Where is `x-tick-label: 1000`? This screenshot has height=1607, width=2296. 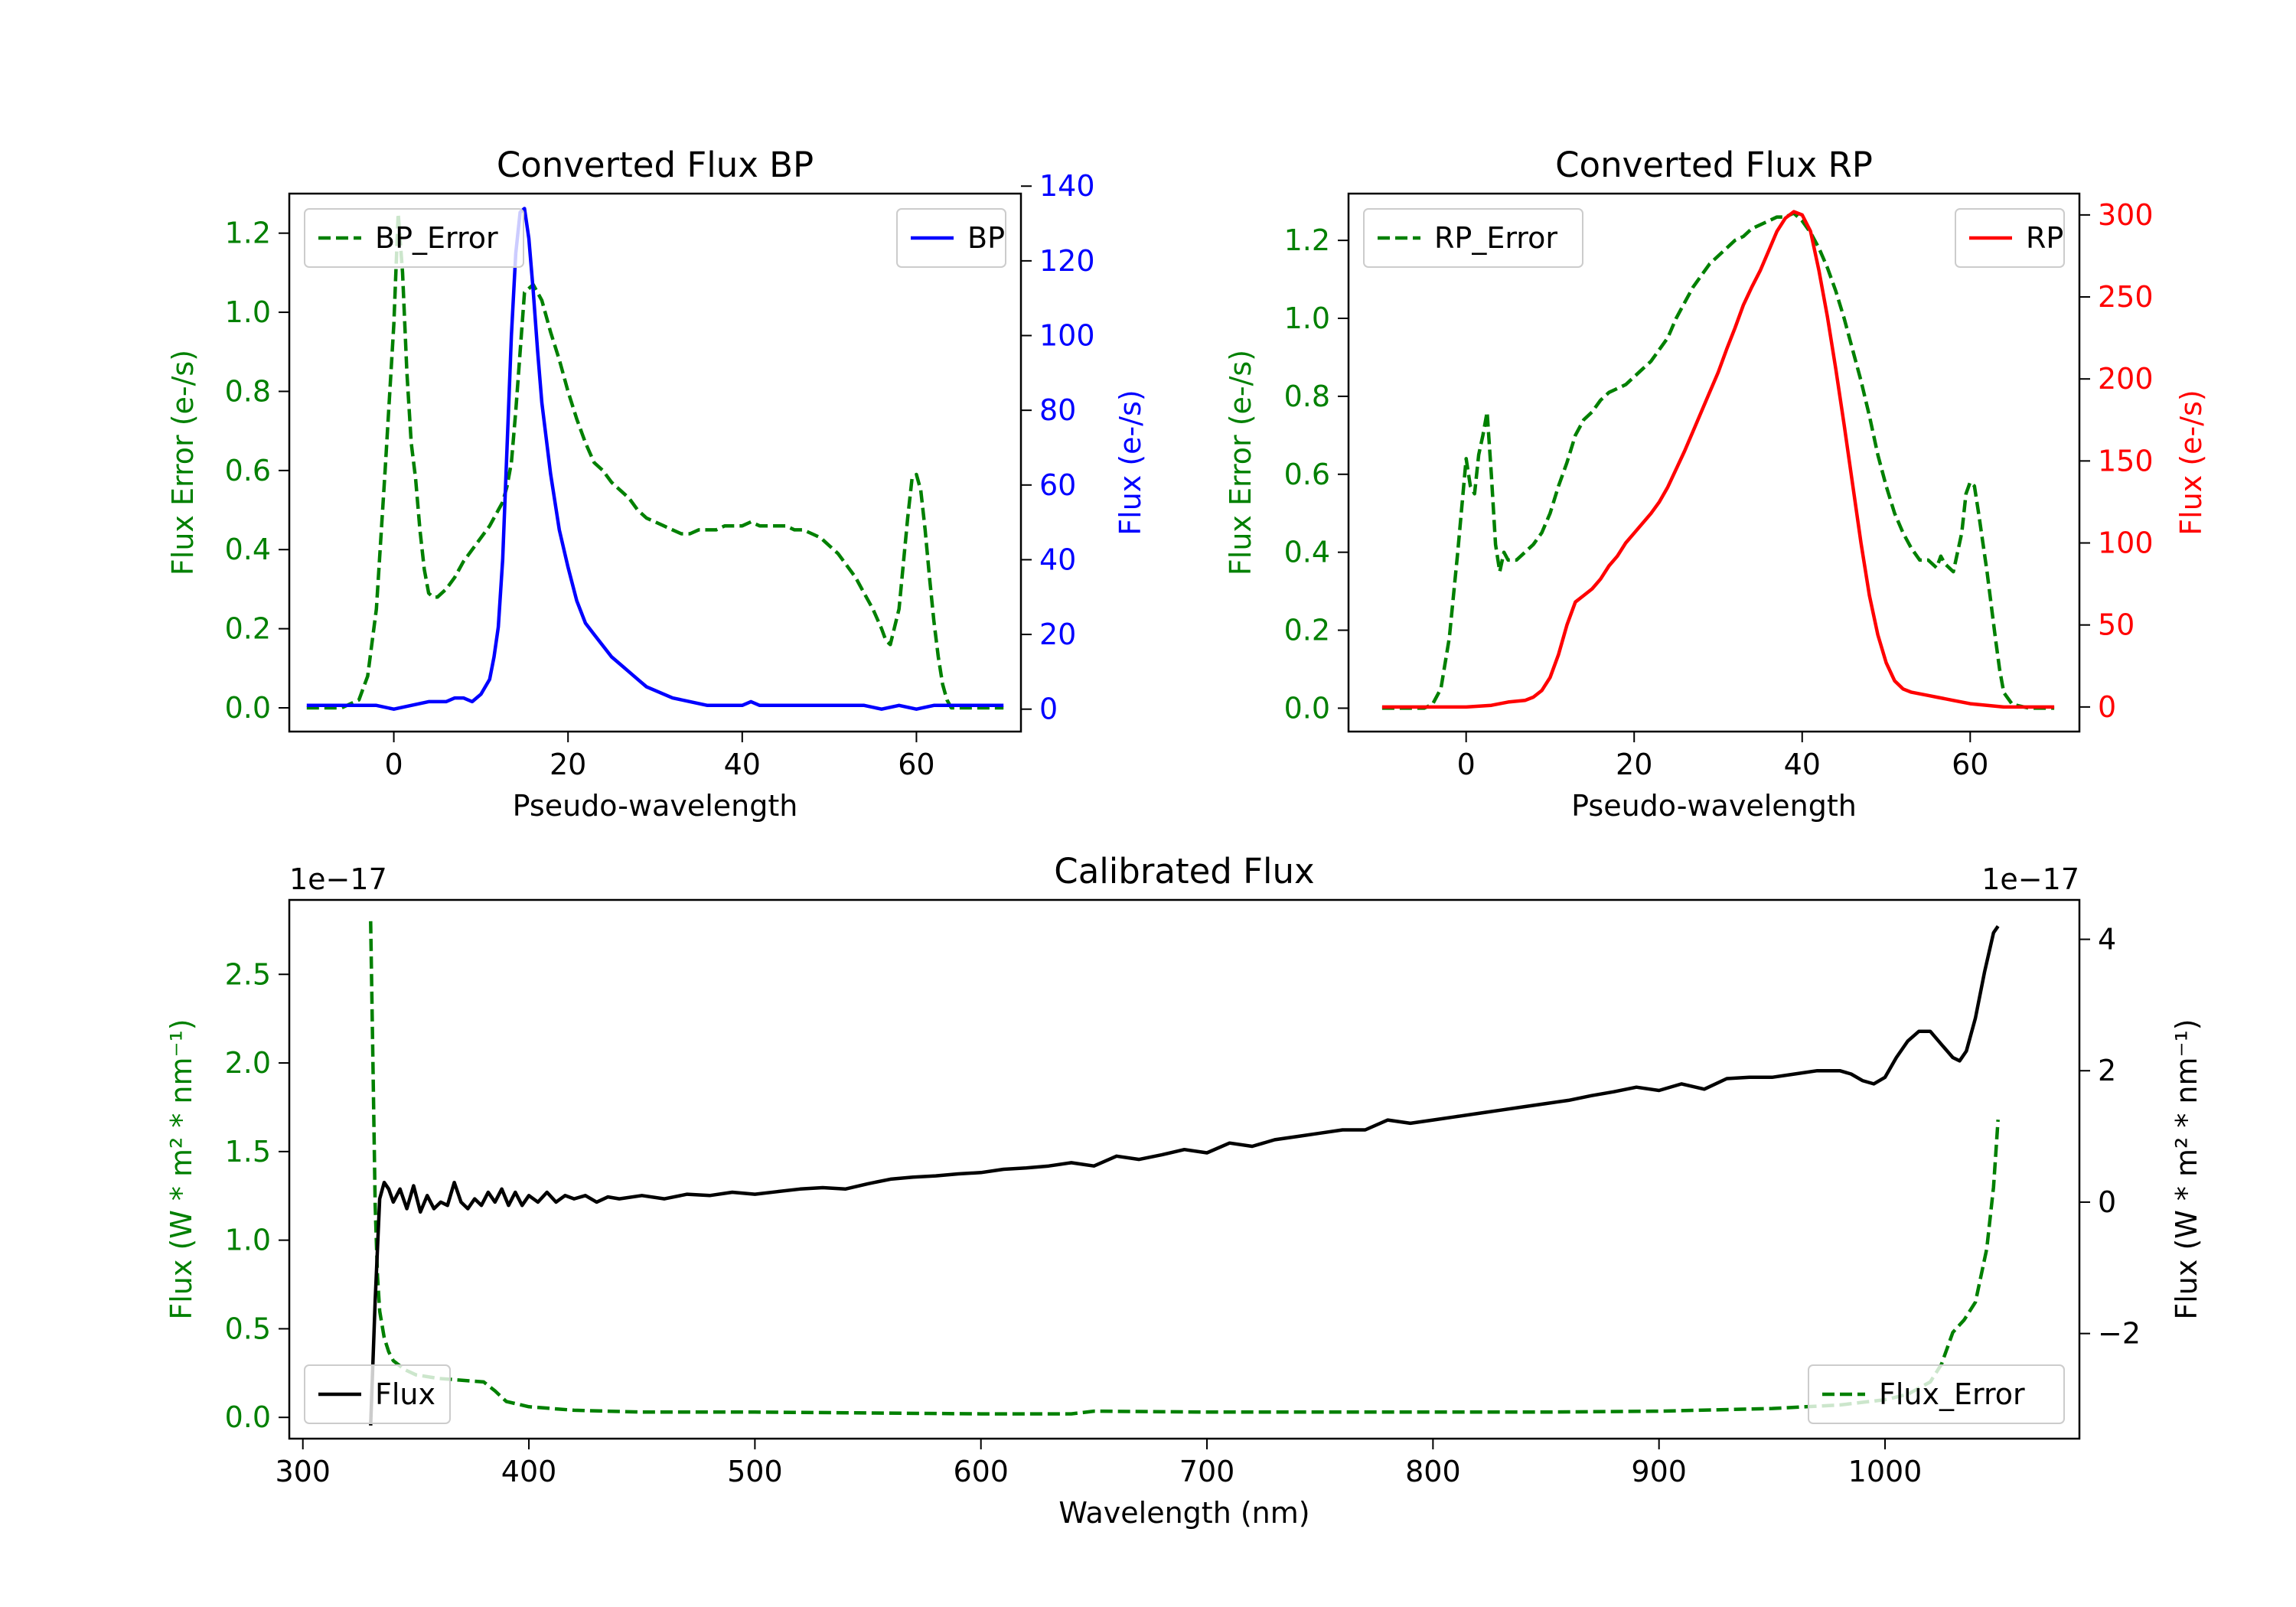
x-tick-label: 1000 is located at coordinates (1885, 1471).